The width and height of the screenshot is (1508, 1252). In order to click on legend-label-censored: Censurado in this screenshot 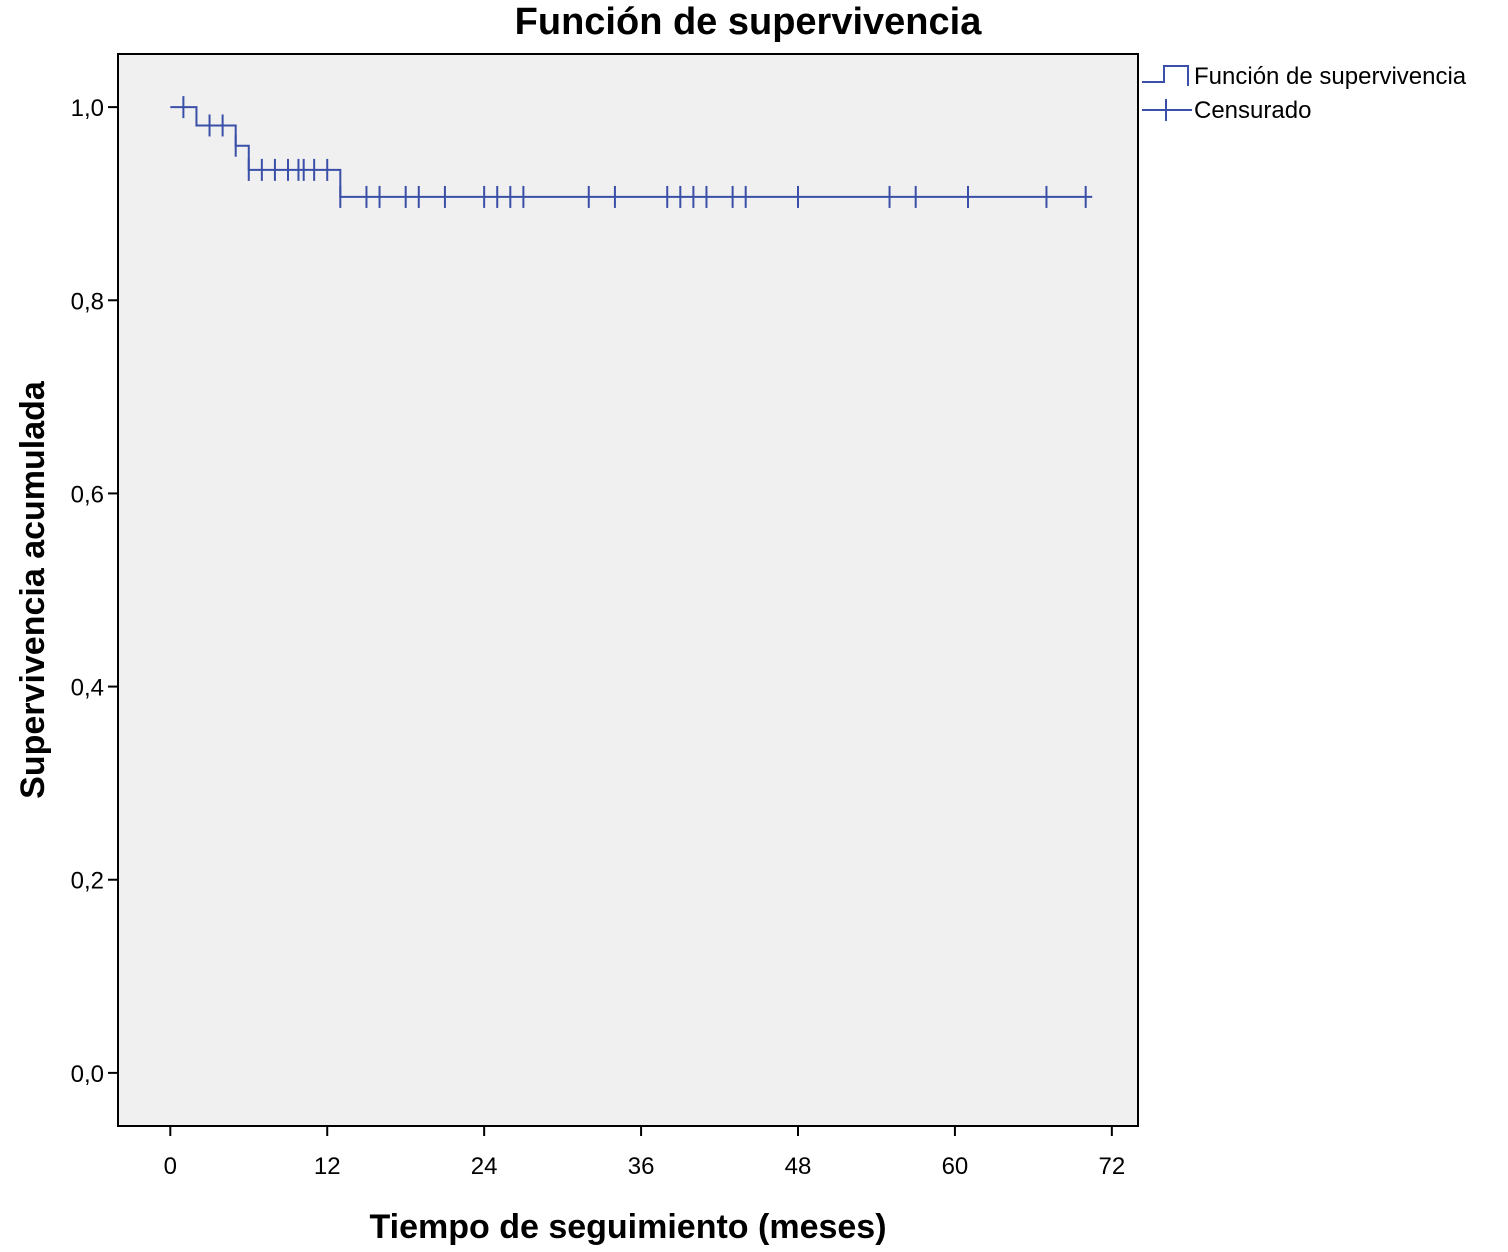, I will do `click(1252, 110)`.